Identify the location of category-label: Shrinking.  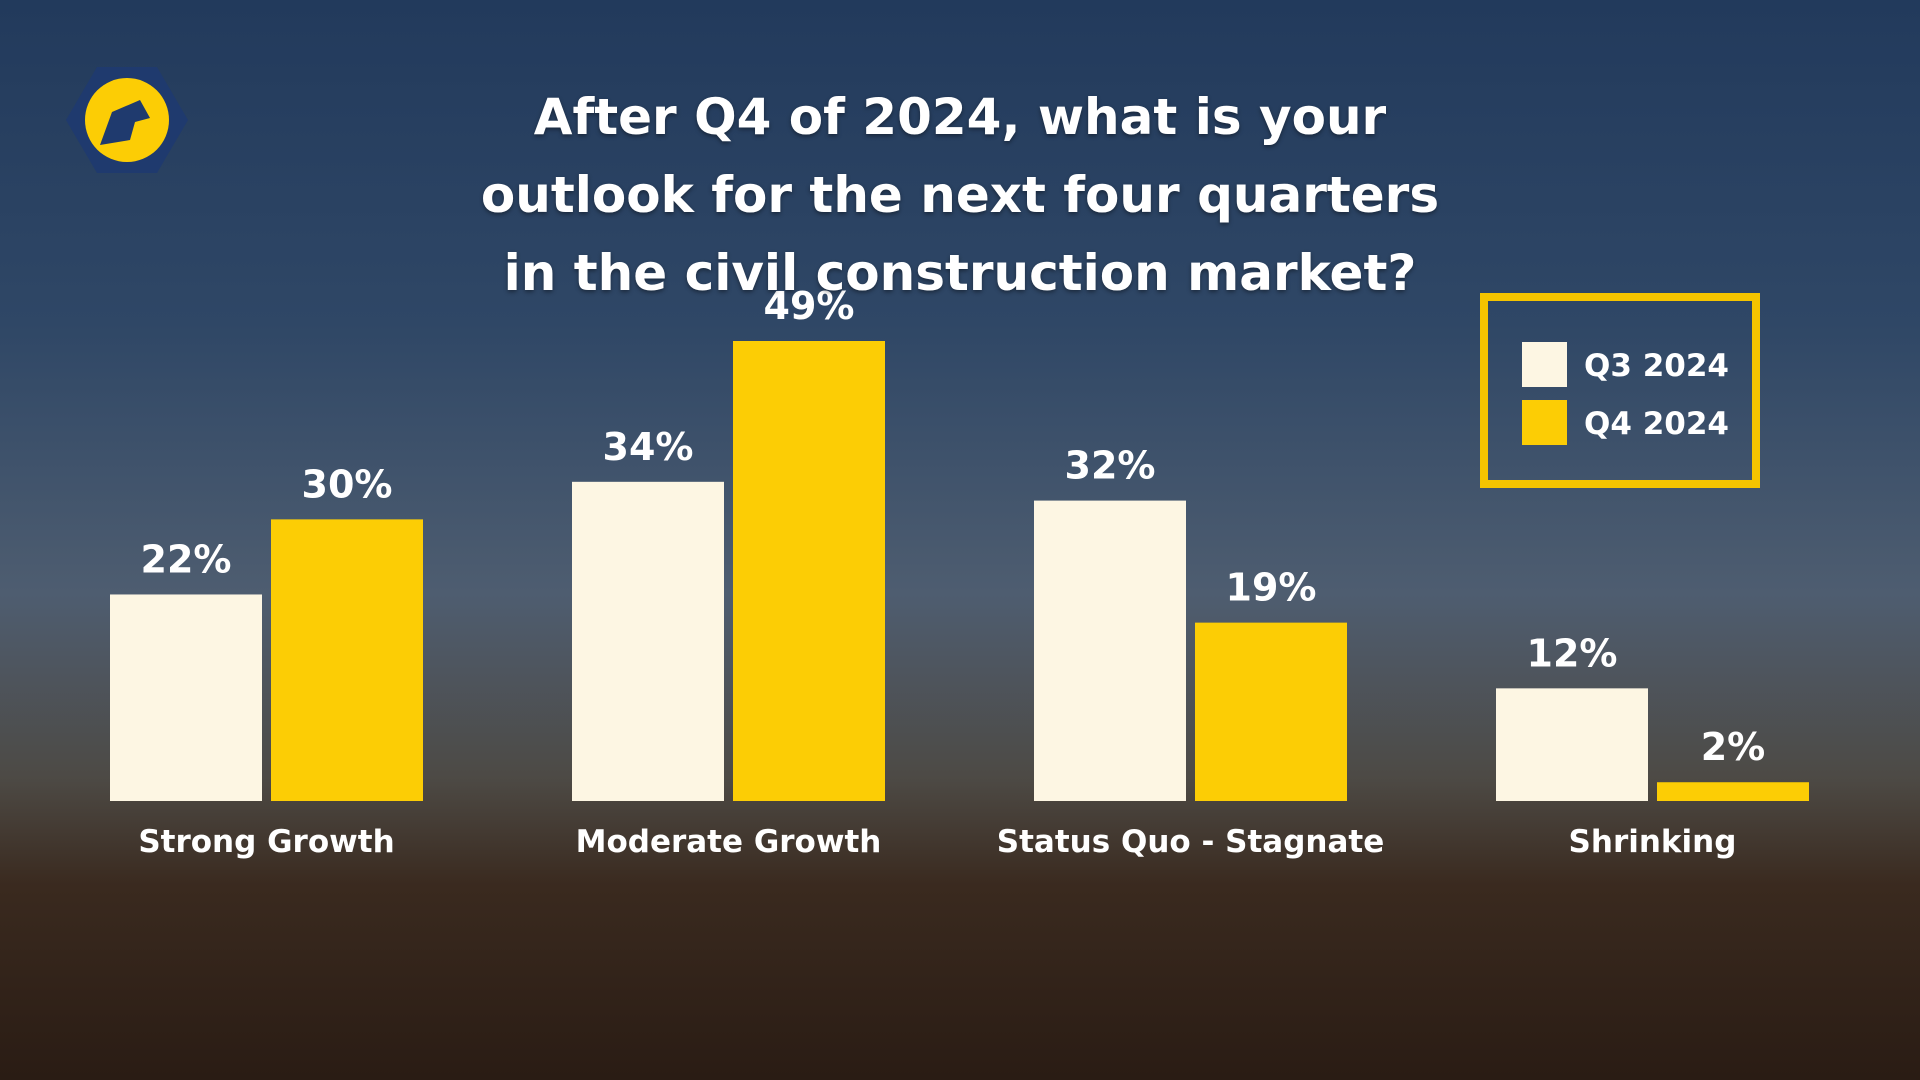
(1653, 842).